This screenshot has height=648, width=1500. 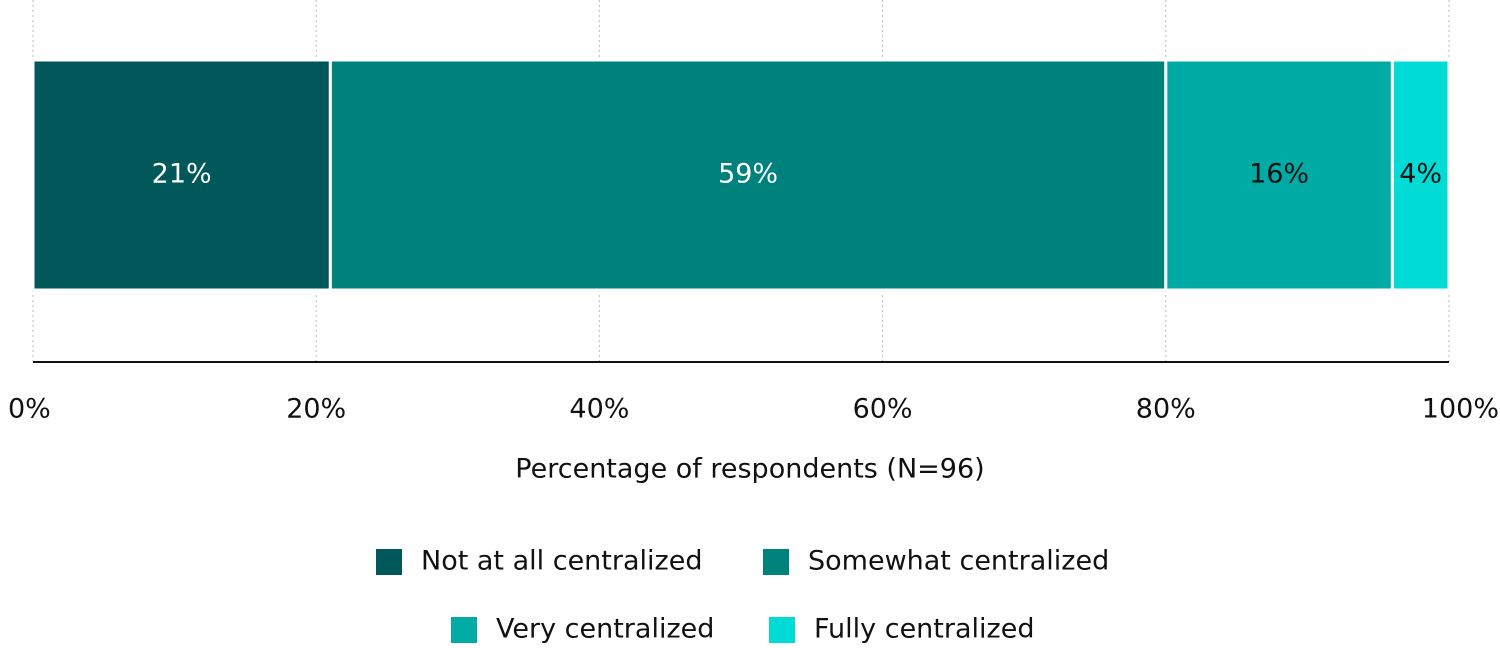 I want to click on x-tick-label: 0%, so click(x=29, y=409).